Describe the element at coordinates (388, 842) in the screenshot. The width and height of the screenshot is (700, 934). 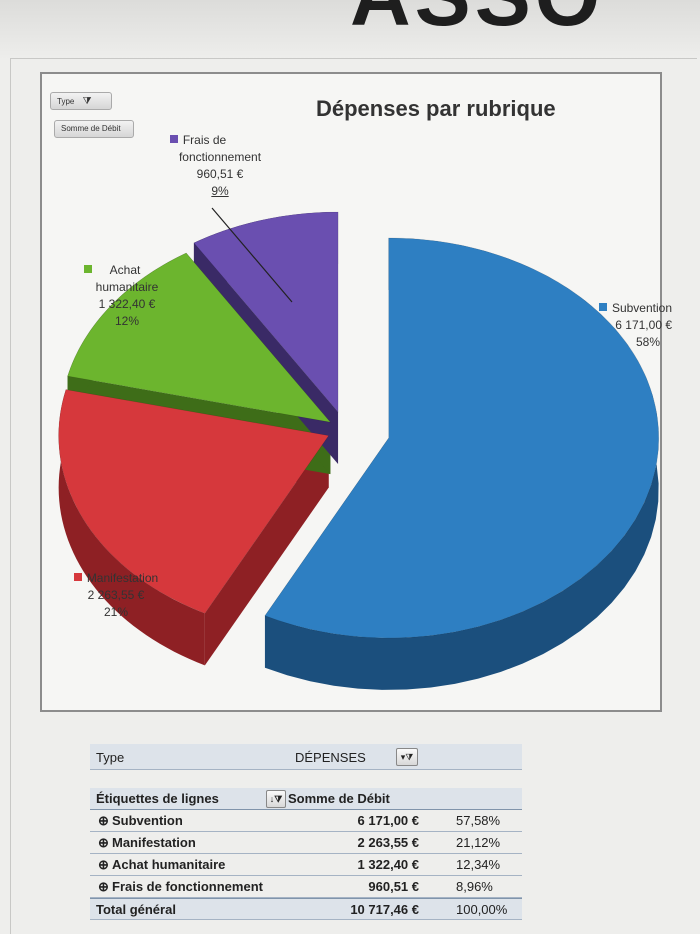
I see `row-value: 2 263,55 €` at that location.